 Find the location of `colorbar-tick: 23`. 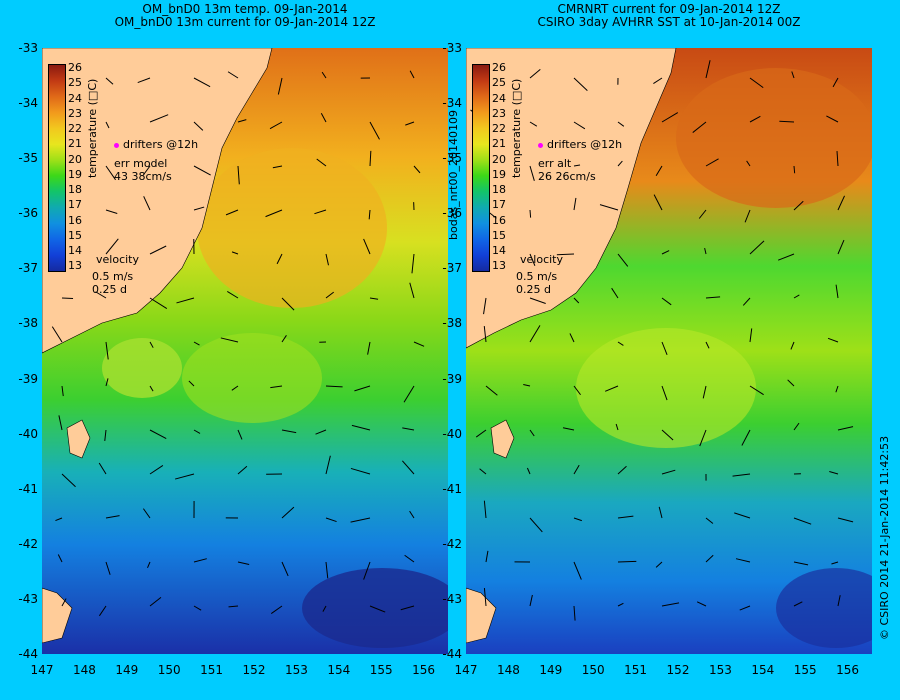

colorbar-tick: 23 is located at coordinates (75, 113).